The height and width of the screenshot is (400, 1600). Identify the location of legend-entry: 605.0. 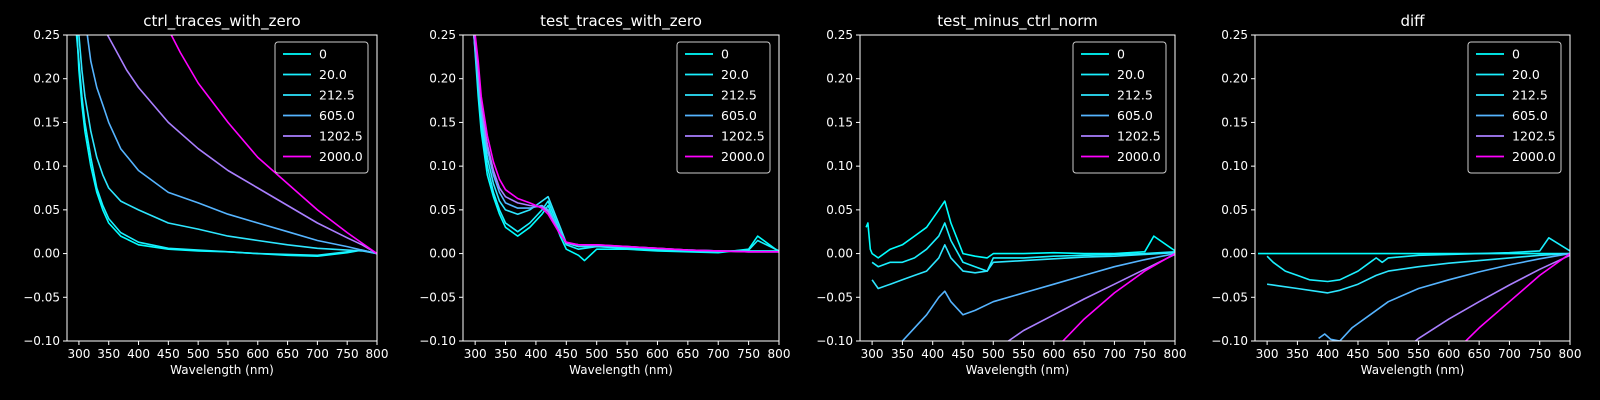
(1530, 115).